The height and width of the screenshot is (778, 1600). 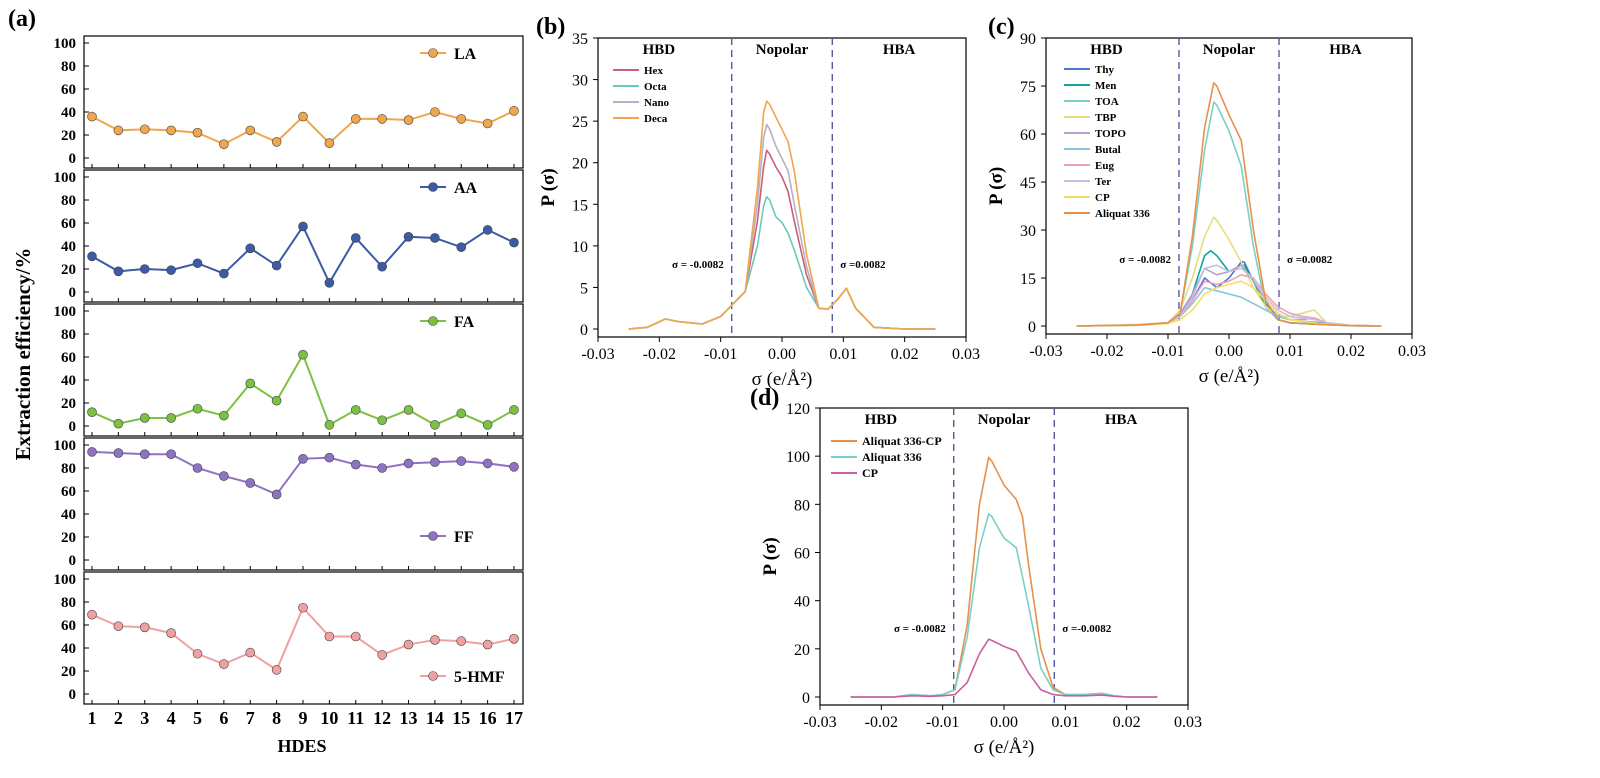 What do you see at coordinates (1104, 70) in the screenshot?
I see `legend-label-Thy: Thy` at bounding box center [1104, 70].